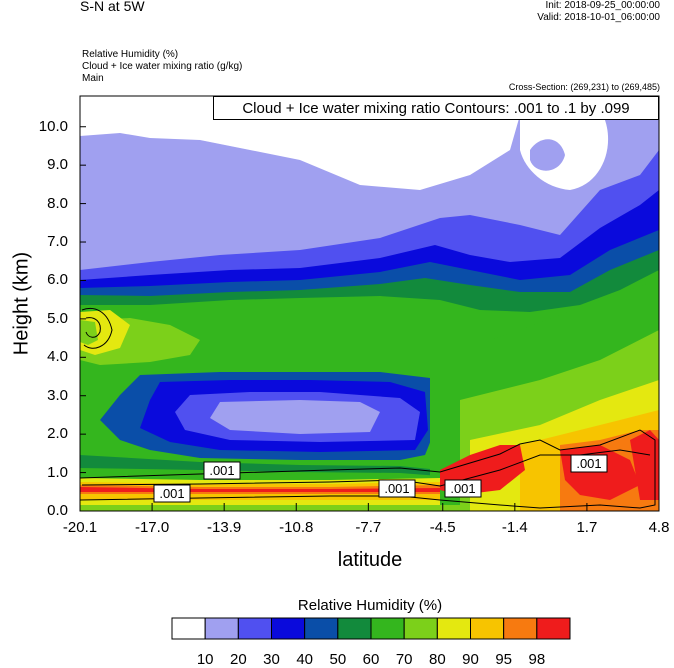 This screenshot has width=674, height=668. I want to click on y-tick-label: 4.0, so click(57, 357).